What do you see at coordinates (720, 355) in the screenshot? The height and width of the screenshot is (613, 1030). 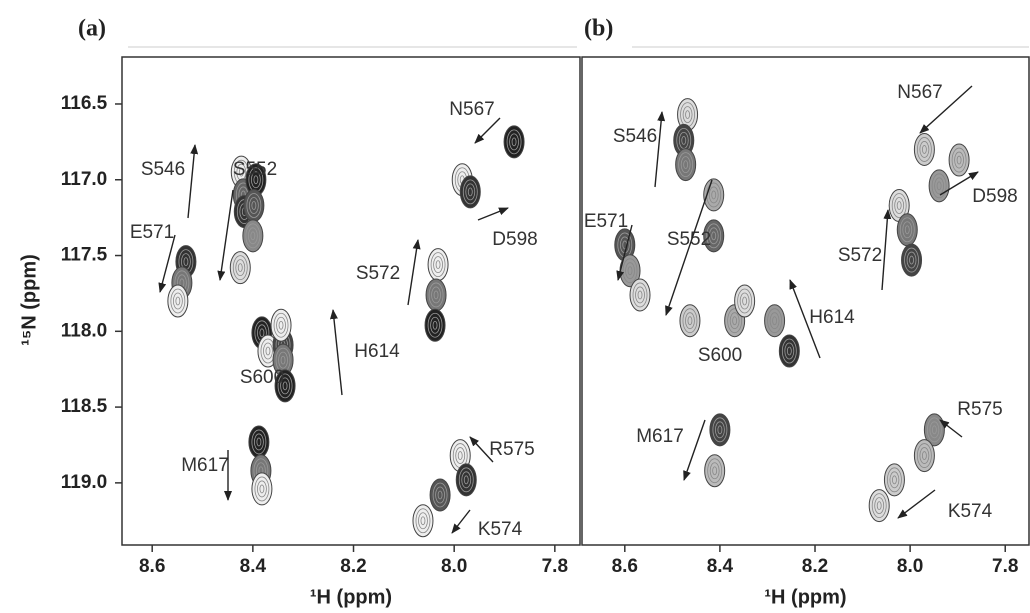 I see `peak-label: S600` at bounding box center [720, 355].